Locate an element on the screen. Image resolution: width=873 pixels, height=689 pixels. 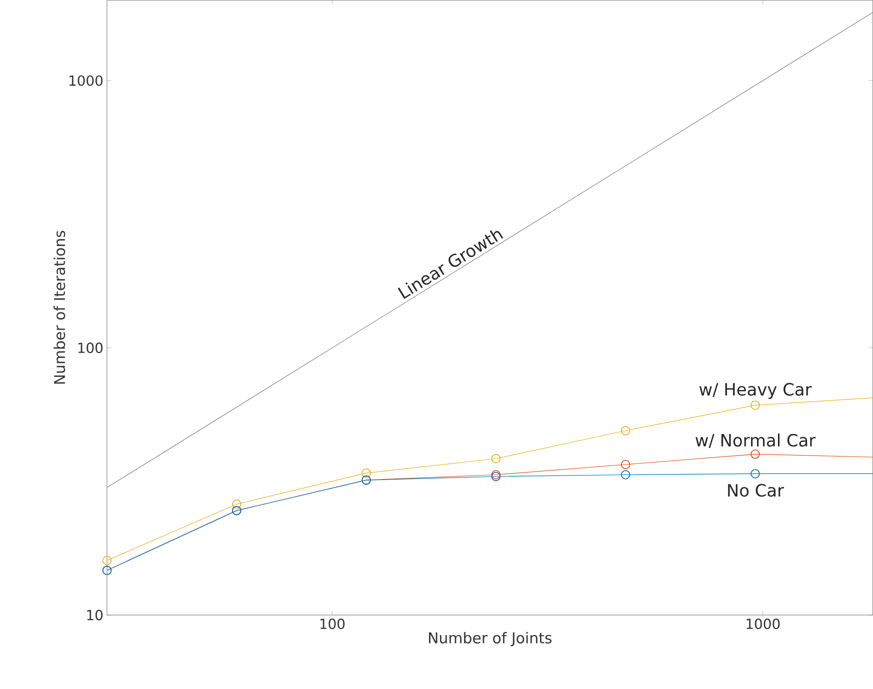
series-label: w/ Normal Car is located at coordinates (756, 441).